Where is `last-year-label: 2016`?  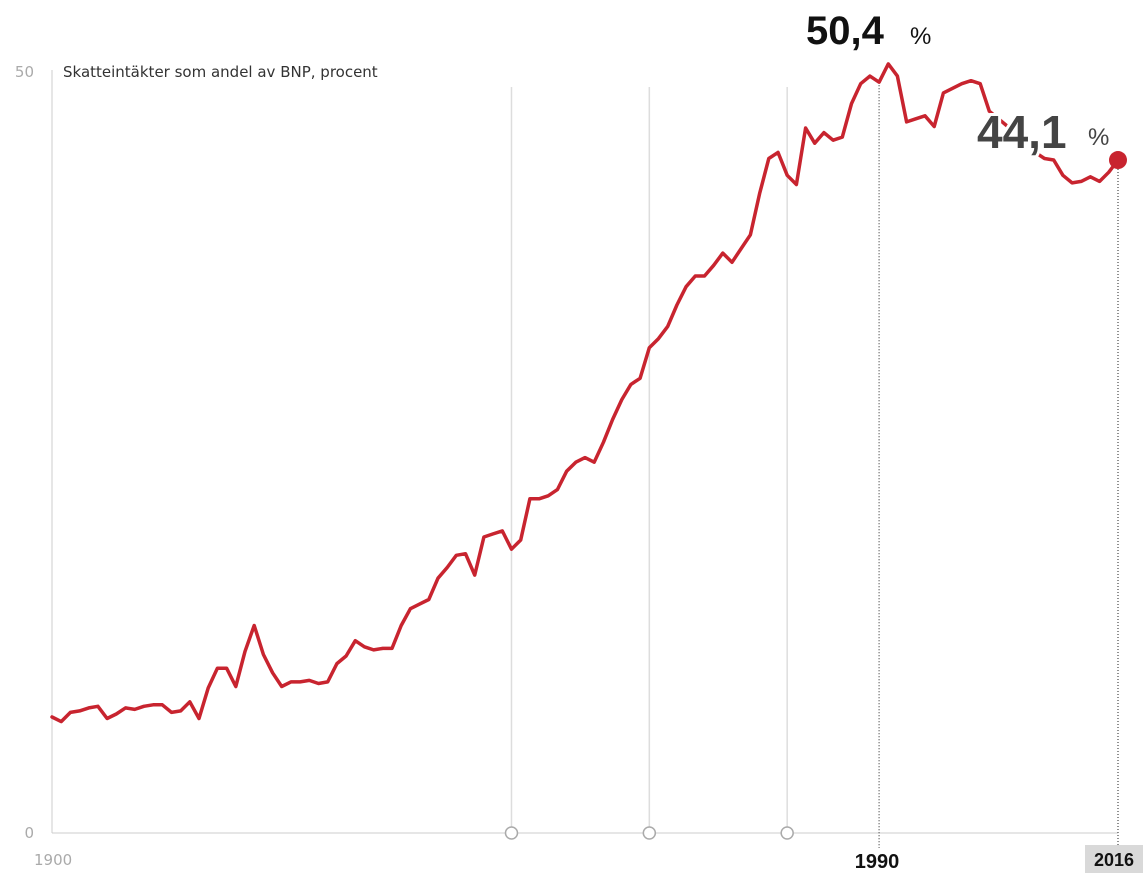
last-year-label: 2016 is located at coordinates (1114, 860).